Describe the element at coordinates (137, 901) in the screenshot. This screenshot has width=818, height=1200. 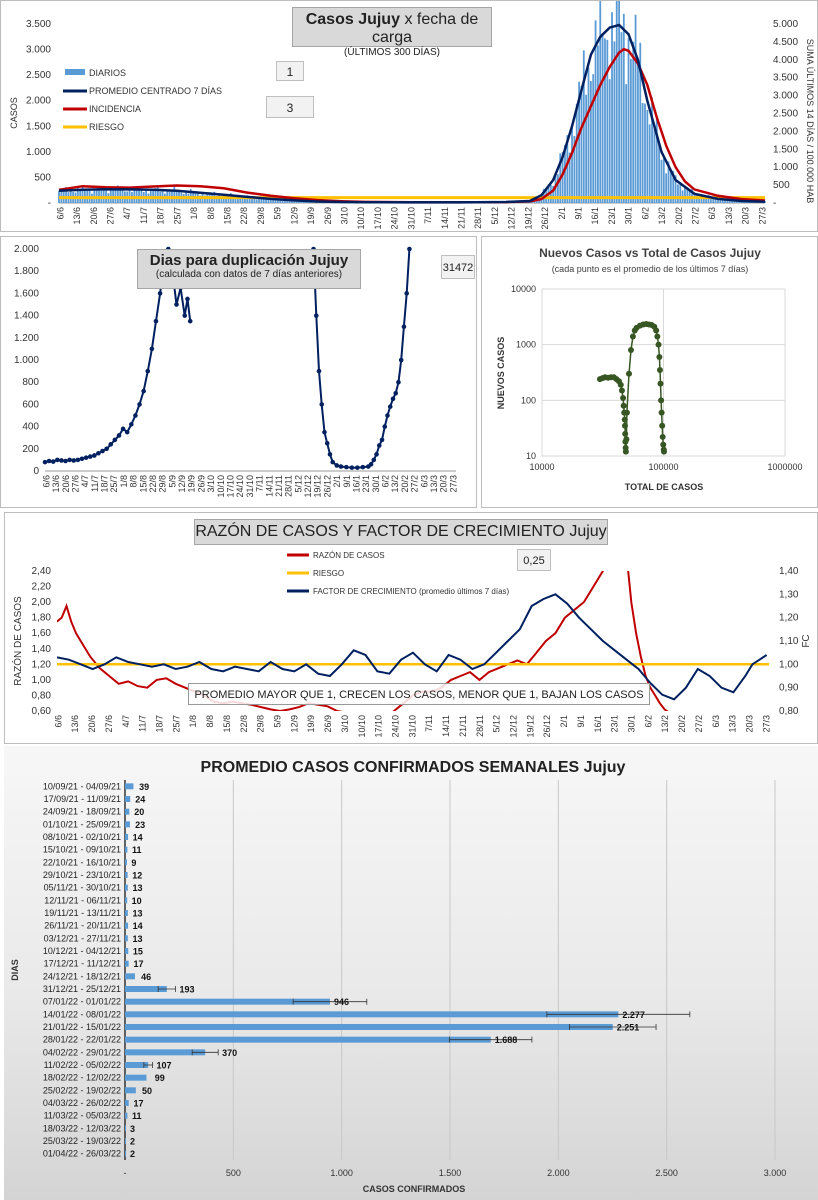
I see `semanal-value-label: 10` at that location.